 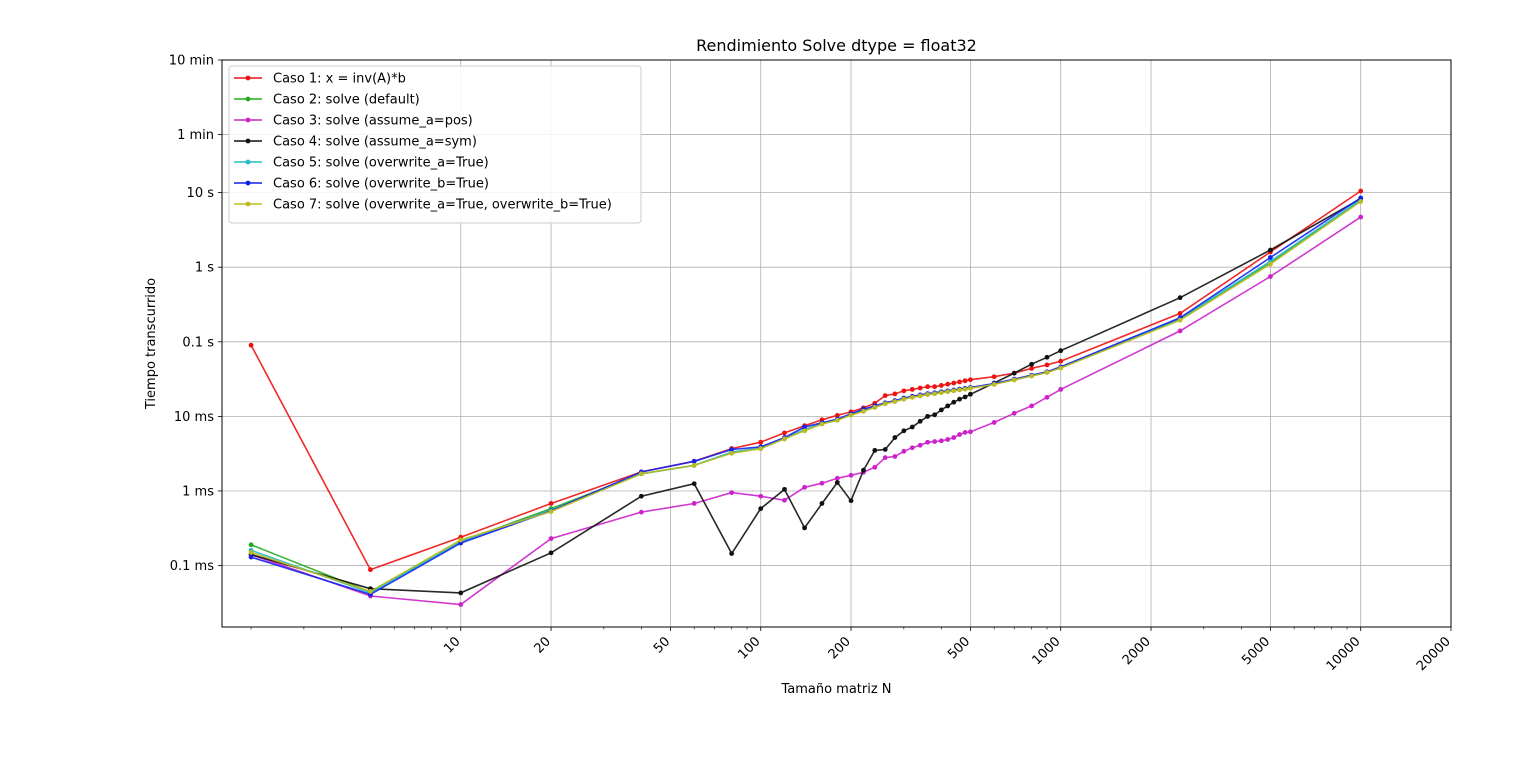 What do you see at coordinates (194, 417) in the screenshot?
I see `y-tick-label: 10 ms` at bounding box center [194, 417].